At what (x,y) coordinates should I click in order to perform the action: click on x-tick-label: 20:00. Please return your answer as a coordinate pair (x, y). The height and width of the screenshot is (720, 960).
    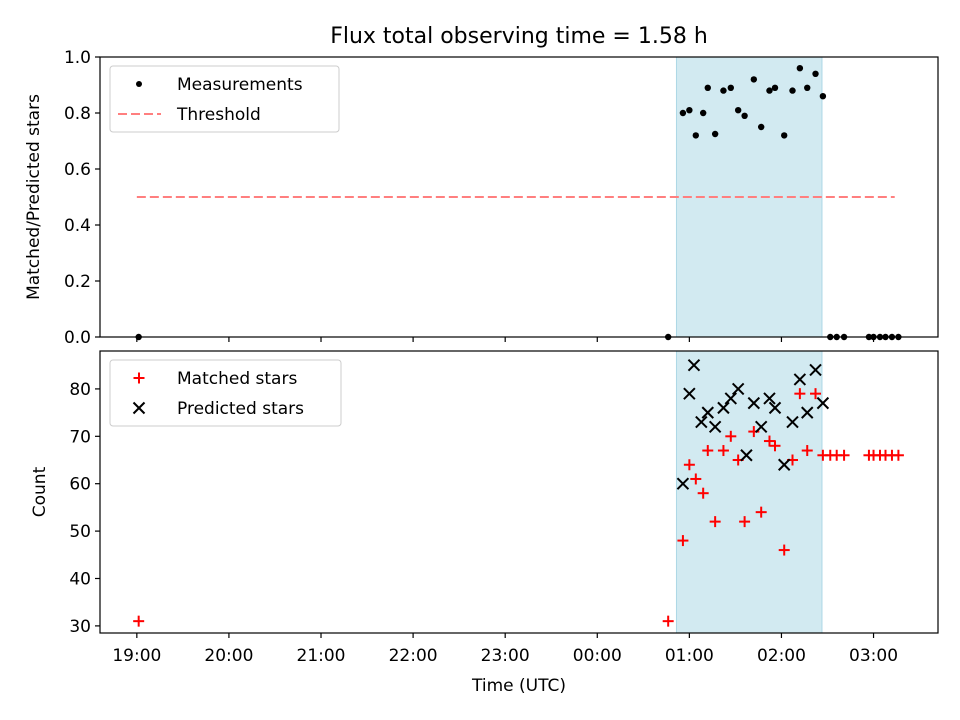
    Looking at the image, I should click on (228, 656).